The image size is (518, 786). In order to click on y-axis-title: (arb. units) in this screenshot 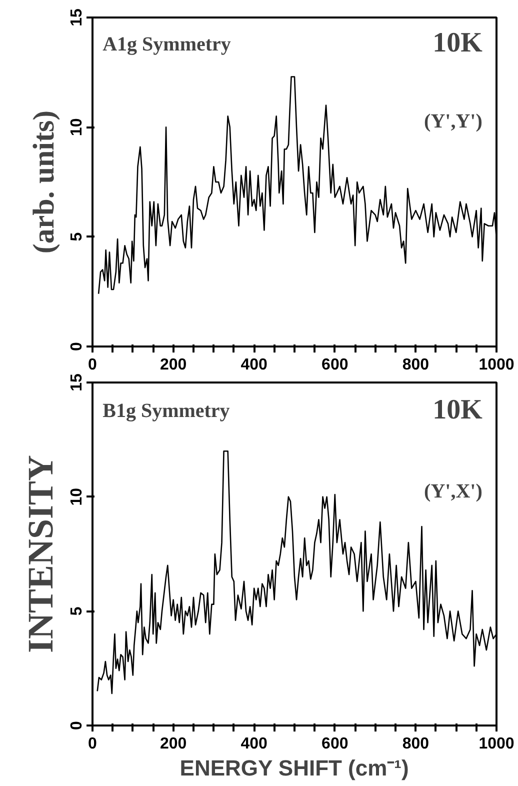, I will do `click(44, 182)`.